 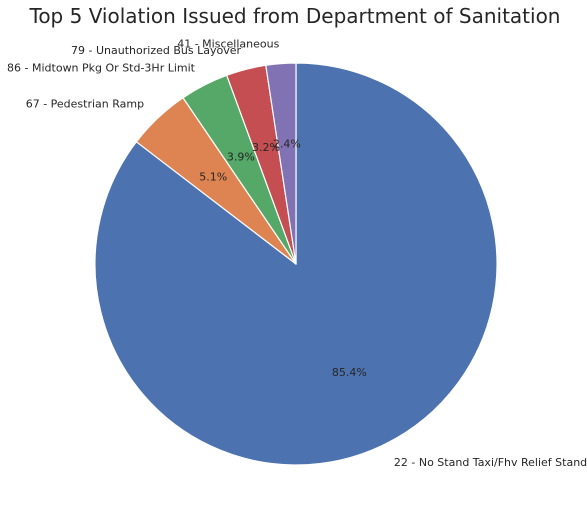 What do you see at coordinates (213, 176) in the screenshot?
I see `slice-percent-67-pedestrian-ramp: 5.1%` at bounding box center [213, 176].